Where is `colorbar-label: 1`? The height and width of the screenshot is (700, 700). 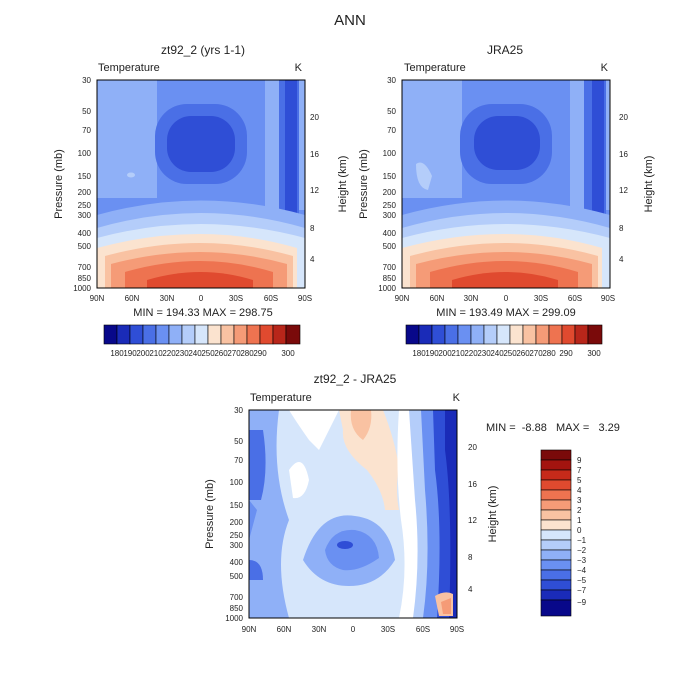 colorbar-label: 1 is located at coordinates (579, 520).